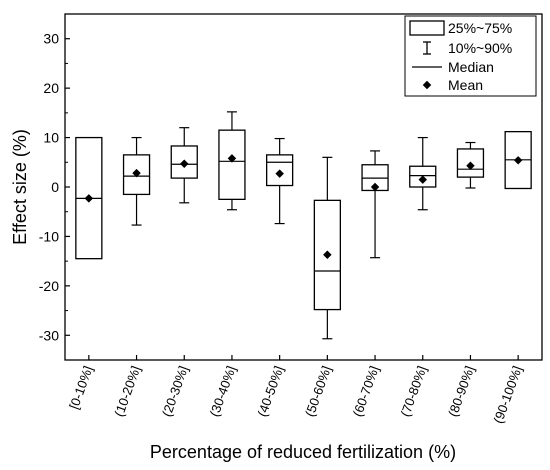 Image resolution: width=550 pixels, height=470 pixels. I want to click on x-category-label: (90-100%], so click(507, 394).